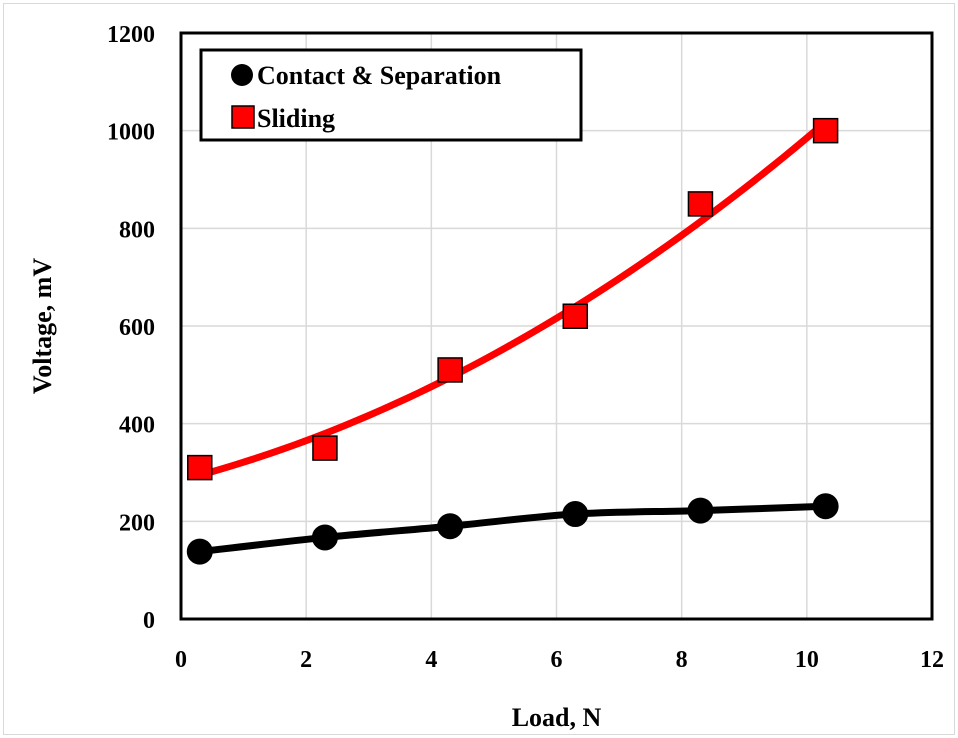  Describe the element at coordinates (131, 133) in the screenshot. I see `y-tick-label: 1000` at that location.